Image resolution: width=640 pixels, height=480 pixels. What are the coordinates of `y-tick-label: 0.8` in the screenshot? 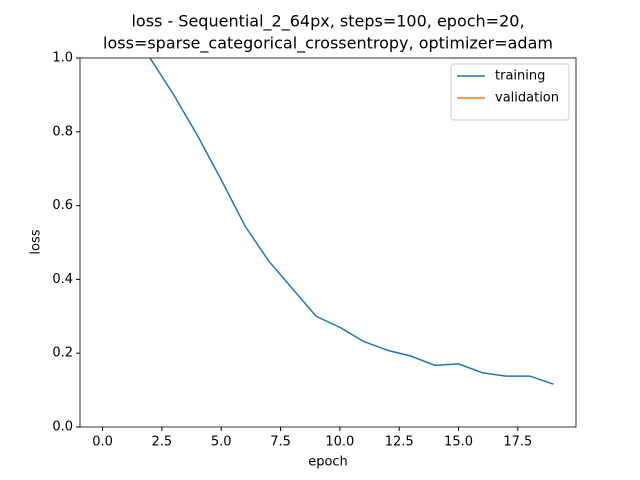 It's located at (62, 131).